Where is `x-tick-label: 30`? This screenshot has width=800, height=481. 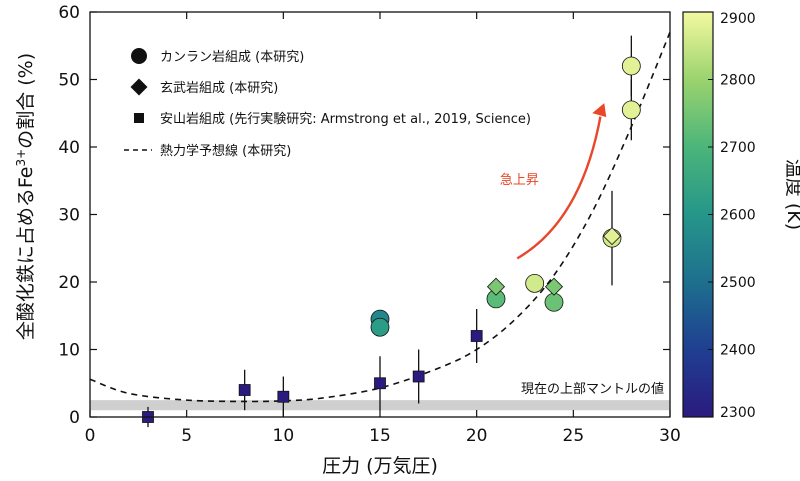 x-tick-label: 30 is located at coordinates (670, 436).